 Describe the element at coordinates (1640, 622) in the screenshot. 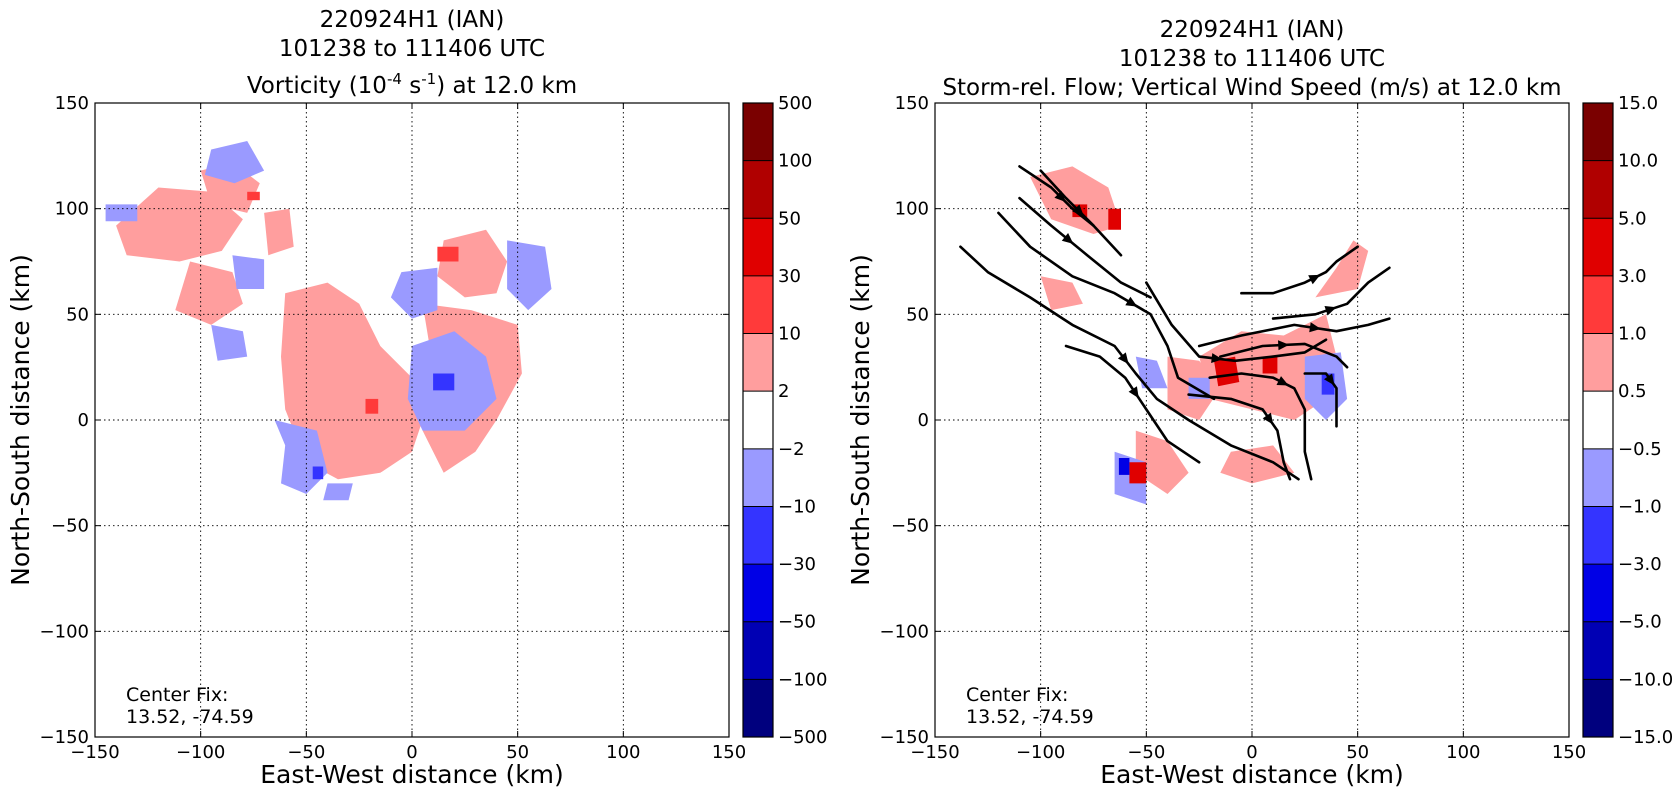

I see `colorbar-tick-label: −5.0` at that location.